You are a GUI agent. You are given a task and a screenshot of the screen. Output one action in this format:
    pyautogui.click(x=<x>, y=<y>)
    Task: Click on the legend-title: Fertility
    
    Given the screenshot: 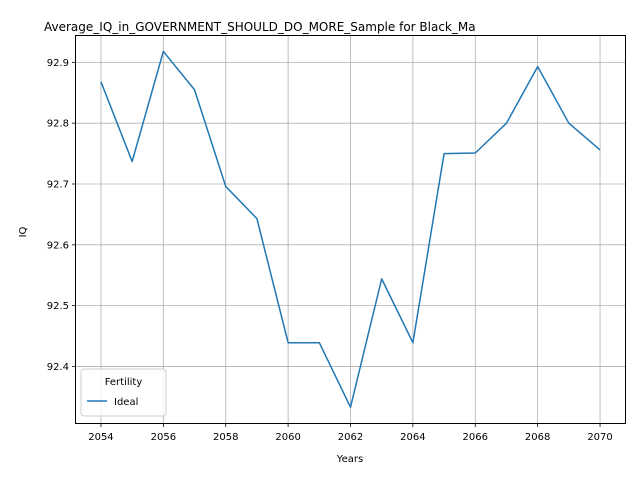 What is the action you would take?
    pyautogui.click(x=124, y=382)
    